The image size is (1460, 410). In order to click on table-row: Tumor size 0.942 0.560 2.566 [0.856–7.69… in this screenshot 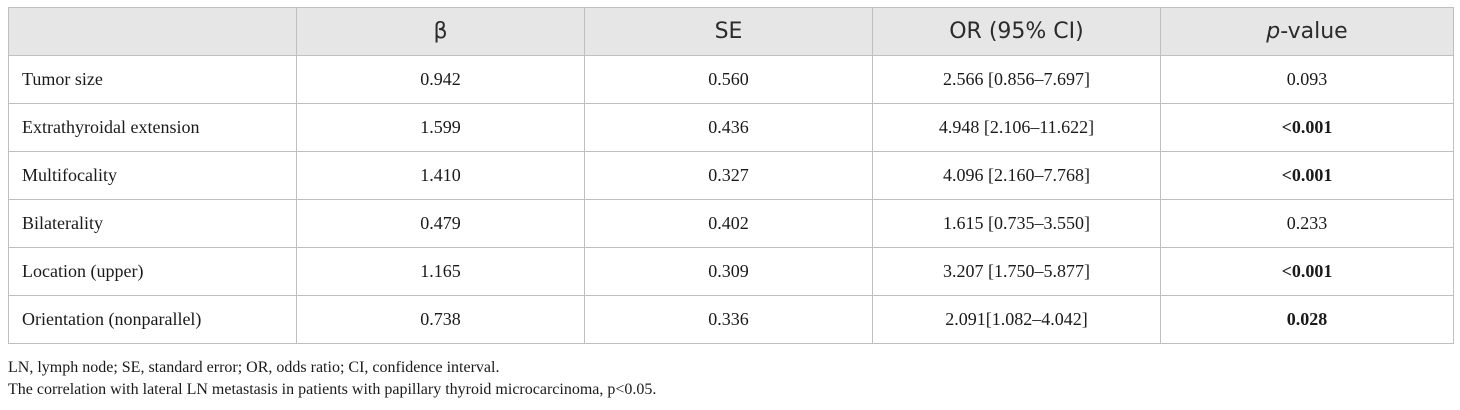, I will do `click(731, 79)`.